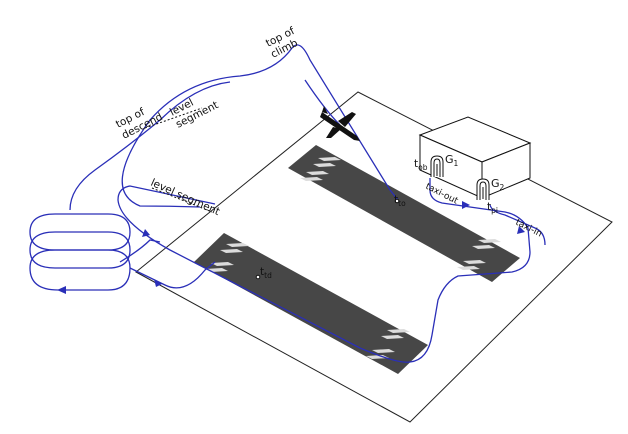 Image resolution: width=628 pixels, height=434 pixels. Describe the element at coordinates (258, 277) in the screenshot. I see `touchdown-point` at that location.